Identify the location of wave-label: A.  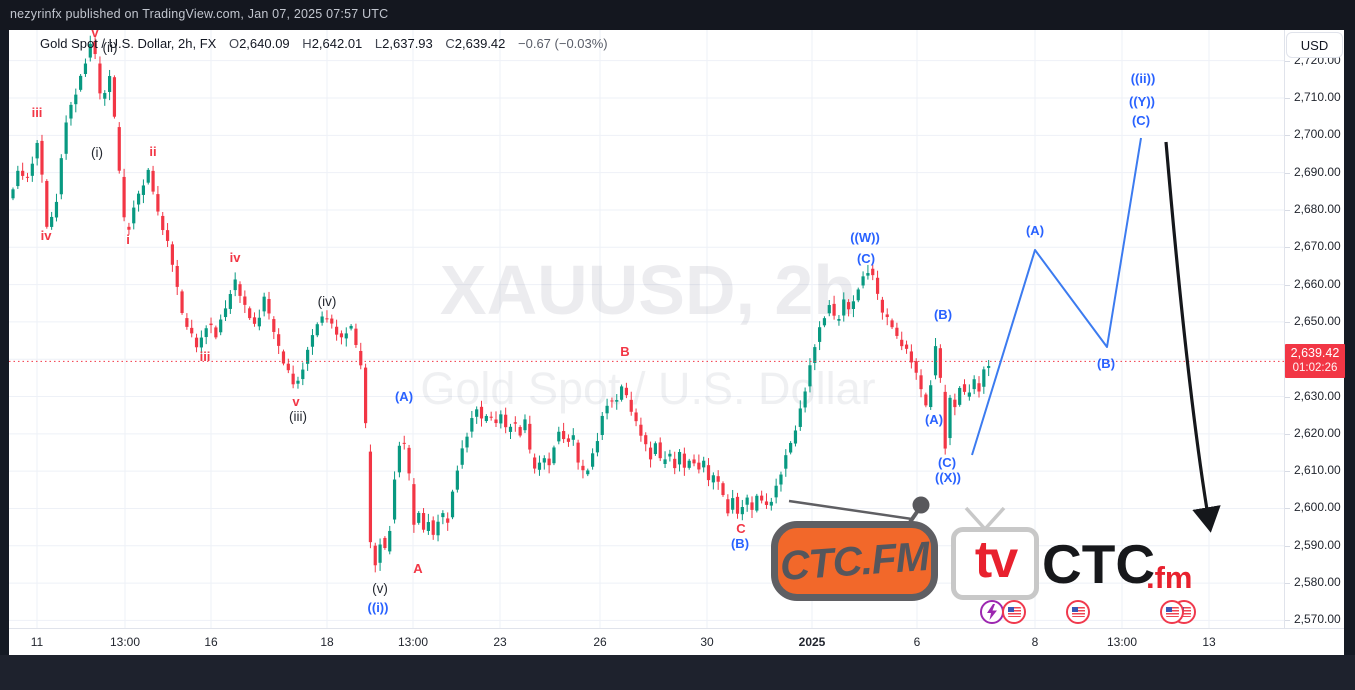
(418, 568).